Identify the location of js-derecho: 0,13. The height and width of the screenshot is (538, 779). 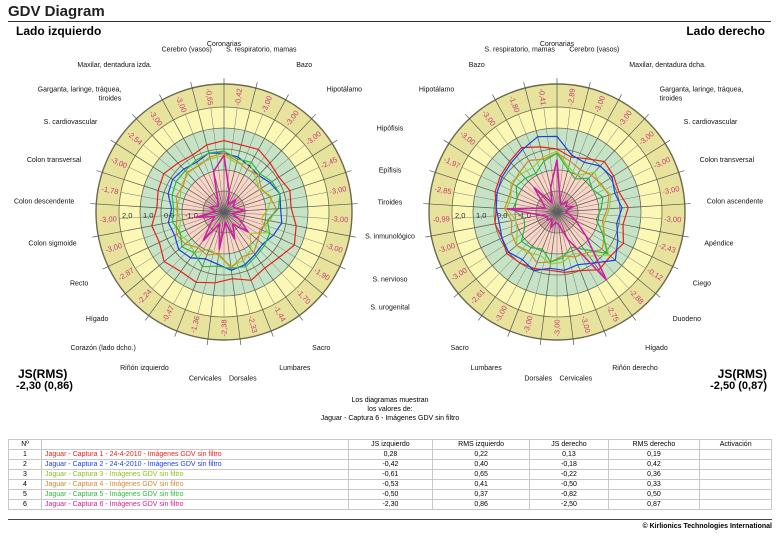
(569, 454).